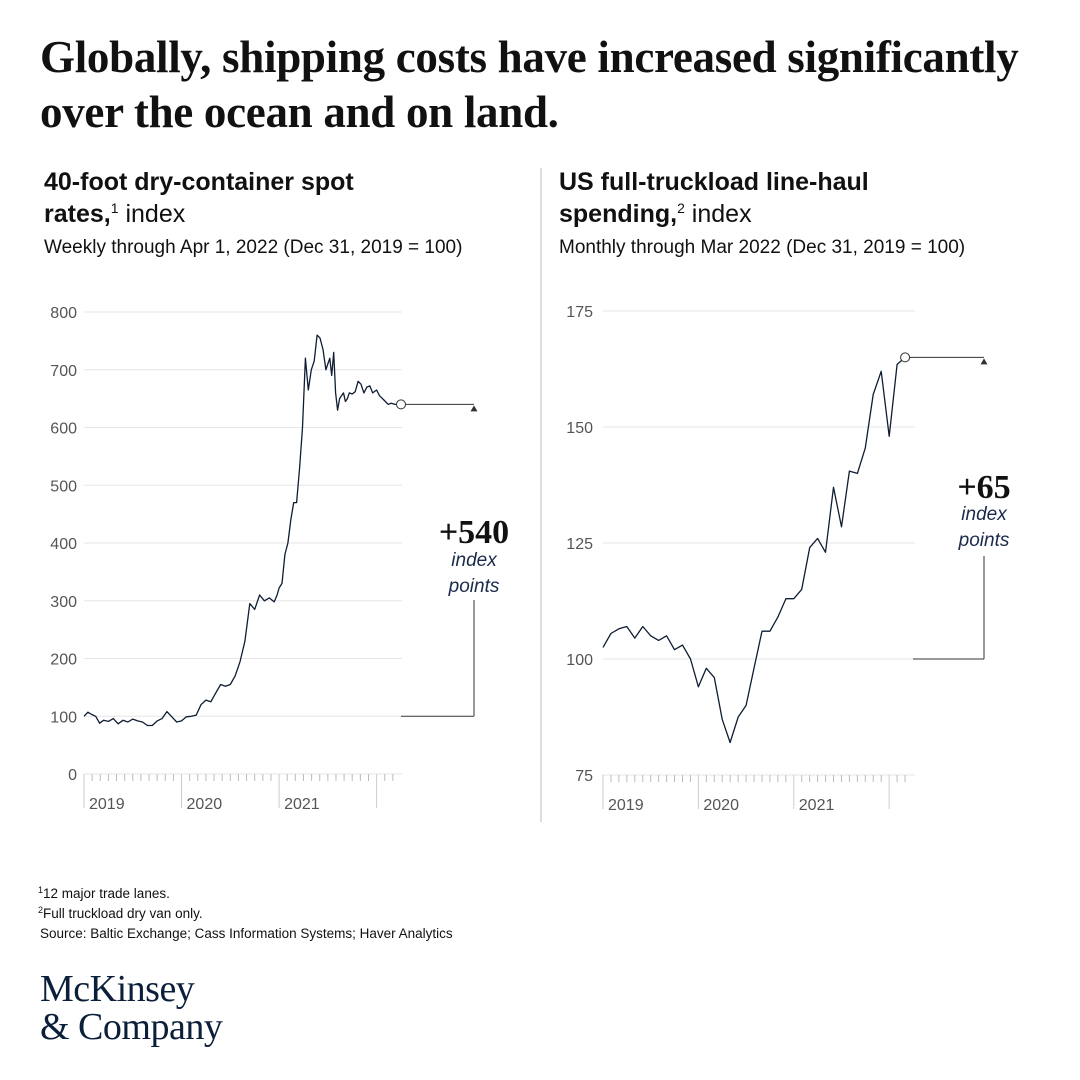 The height and width of the screenshot is (1080, 1080). I want to click on left-y-tick-label: 300, so click(63, 602).